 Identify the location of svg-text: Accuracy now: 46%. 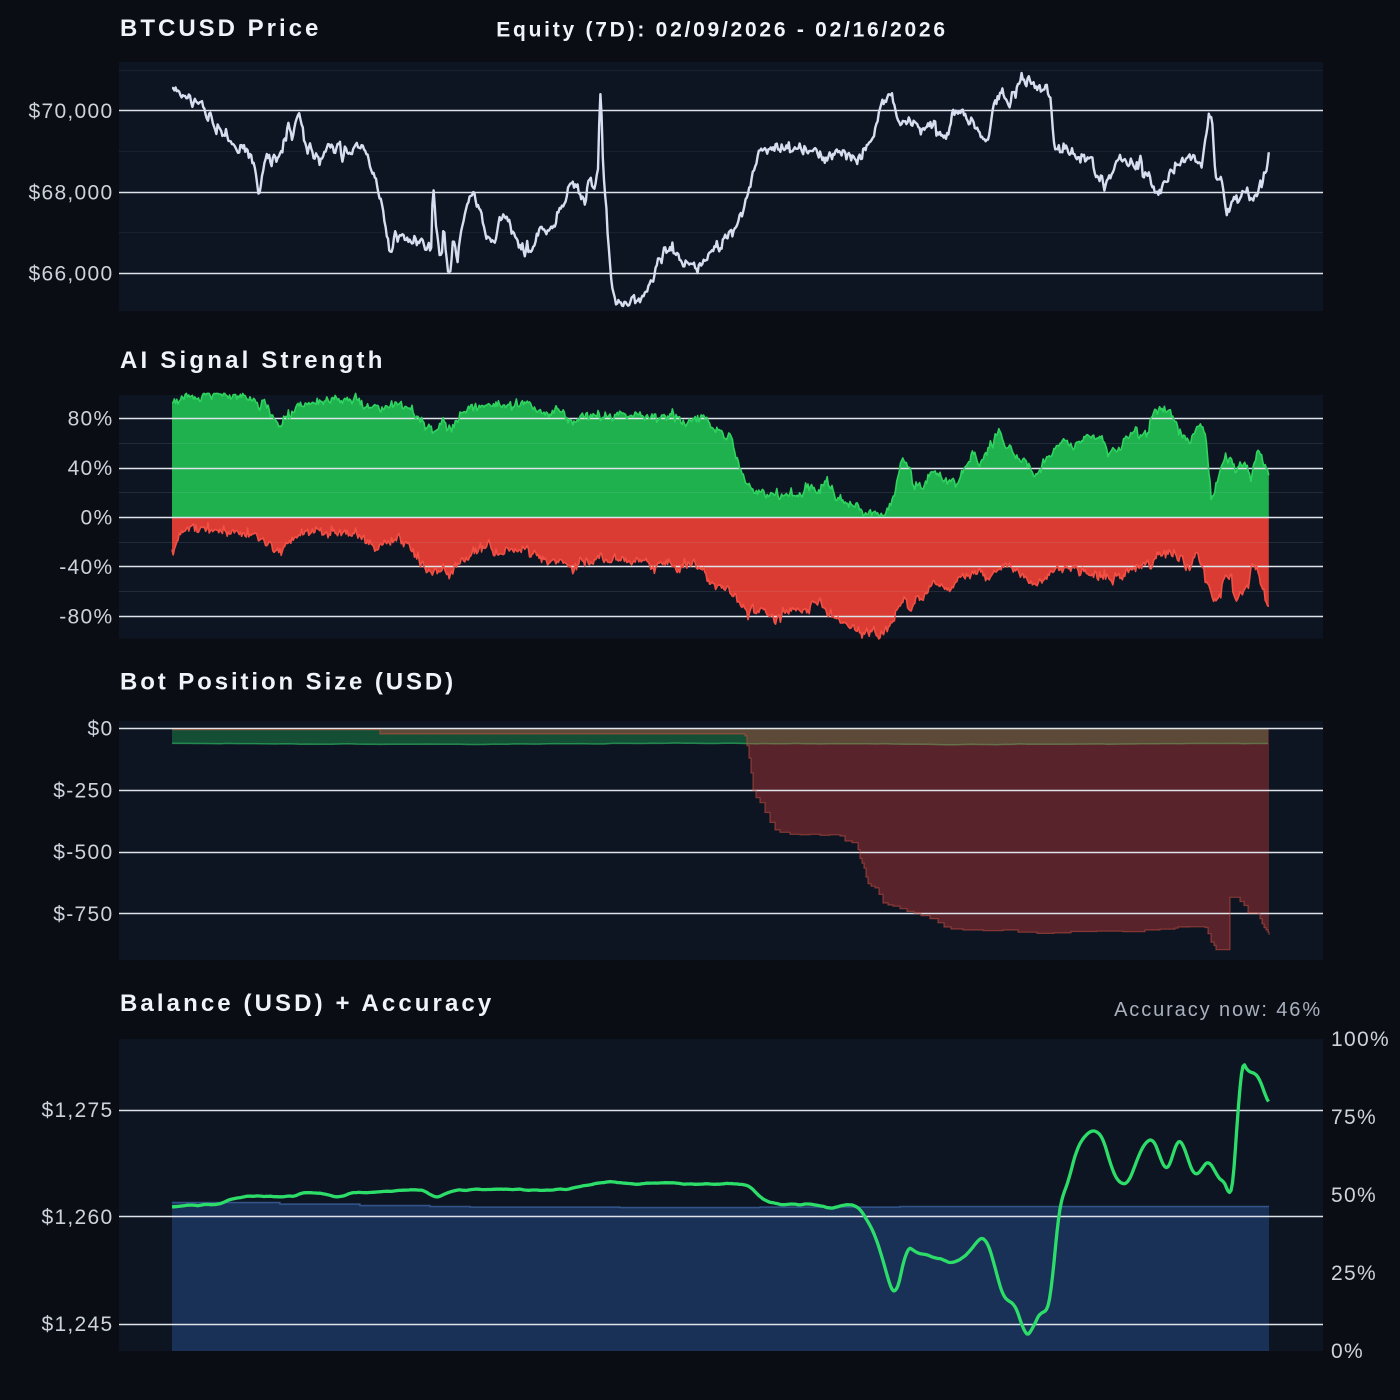
(1218, 1010).